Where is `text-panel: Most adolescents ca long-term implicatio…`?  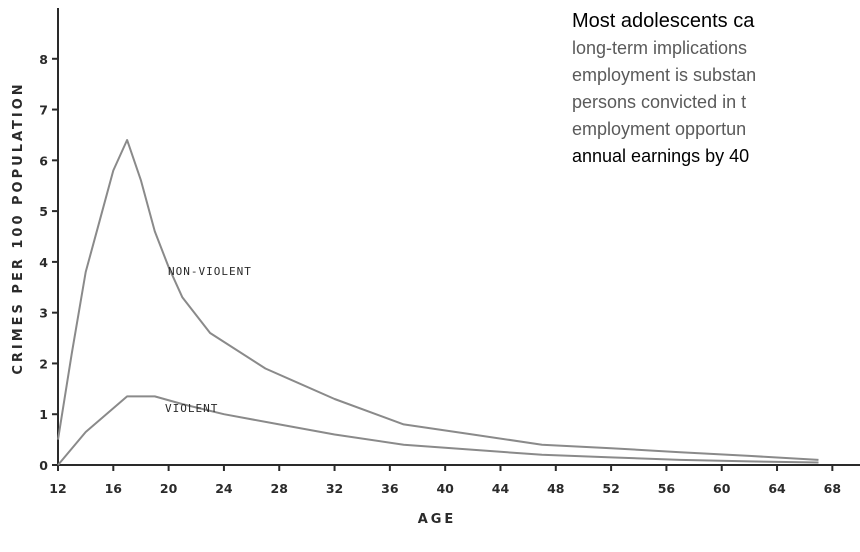
text-panel: Most adolescents ca long-term implicatio… is located at coordinates (716, 89).